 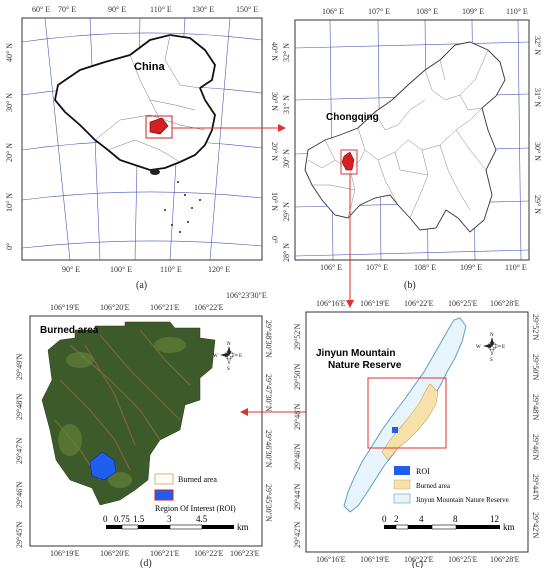 I want to click on panel-caption: (a), so click(x=141, y=285).